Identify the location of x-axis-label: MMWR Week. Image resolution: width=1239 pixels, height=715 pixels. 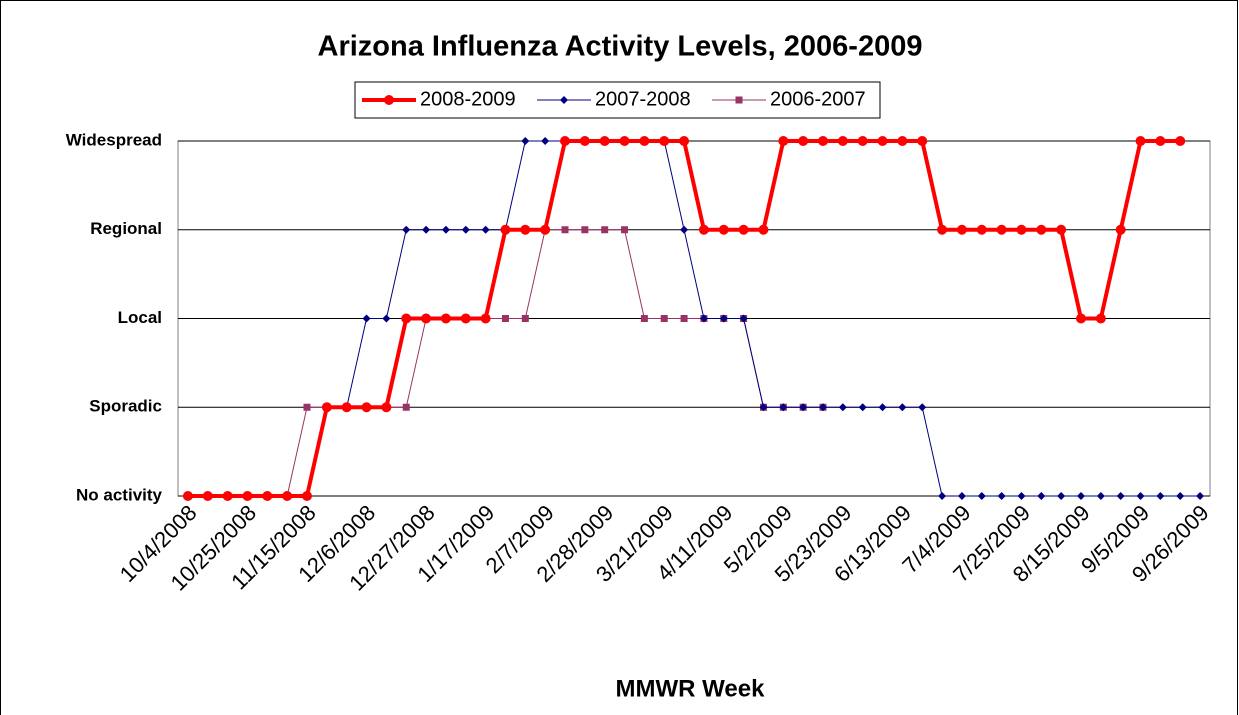
(691, 688).